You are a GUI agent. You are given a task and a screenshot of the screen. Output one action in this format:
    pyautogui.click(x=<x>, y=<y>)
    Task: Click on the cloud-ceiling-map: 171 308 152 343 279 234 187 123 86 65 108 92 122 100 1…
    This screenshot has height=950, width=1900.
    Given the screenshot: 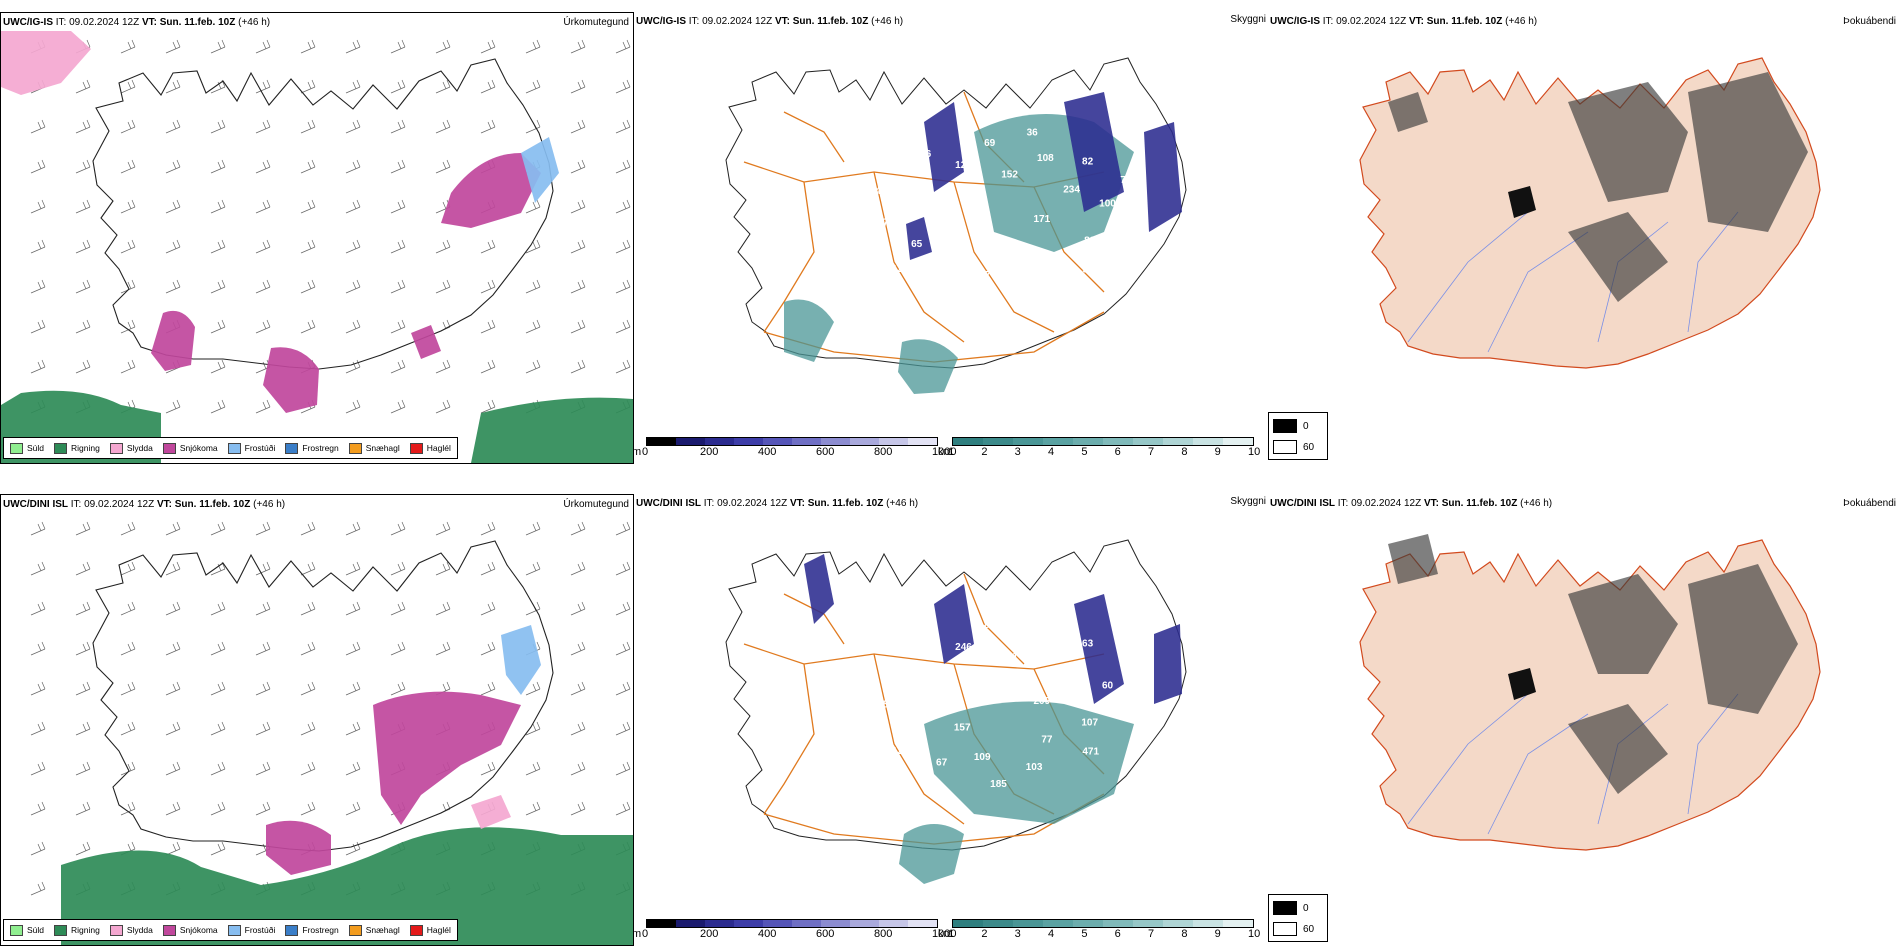 What is the action you would take?
    pyautogui.click(x=956, y=225)
    